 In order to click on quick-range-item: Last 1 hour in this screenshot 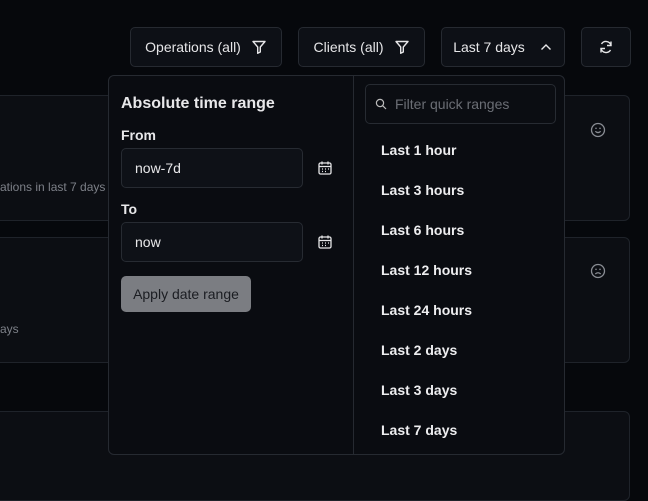, I will do `click(419, 150)`.